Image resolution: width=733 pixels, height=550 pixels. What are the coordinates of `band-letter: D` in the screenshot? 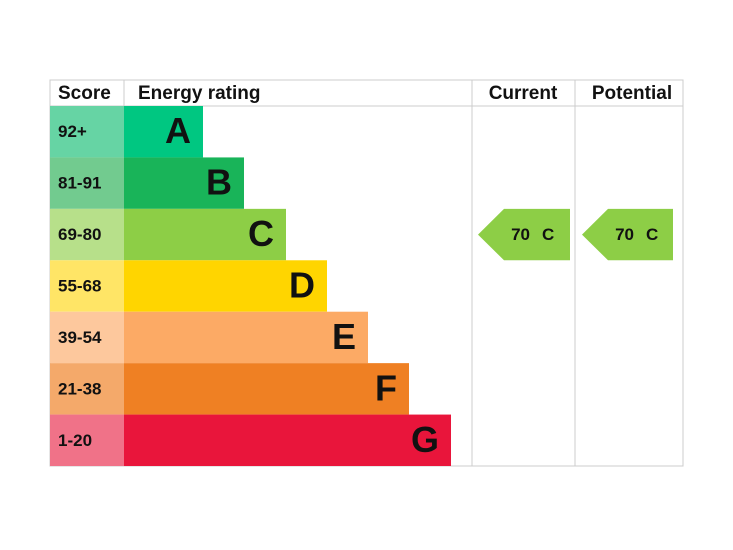 It's located at (302, 285).